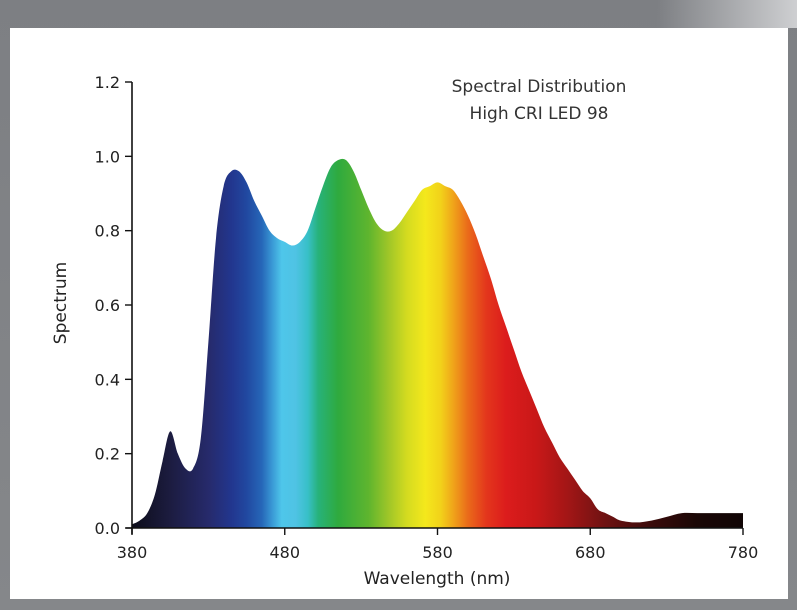 The width and height of the screenshot is (797, 610). I want to click on chart-subtitle: High CRI LED 98, so click(539, 114).